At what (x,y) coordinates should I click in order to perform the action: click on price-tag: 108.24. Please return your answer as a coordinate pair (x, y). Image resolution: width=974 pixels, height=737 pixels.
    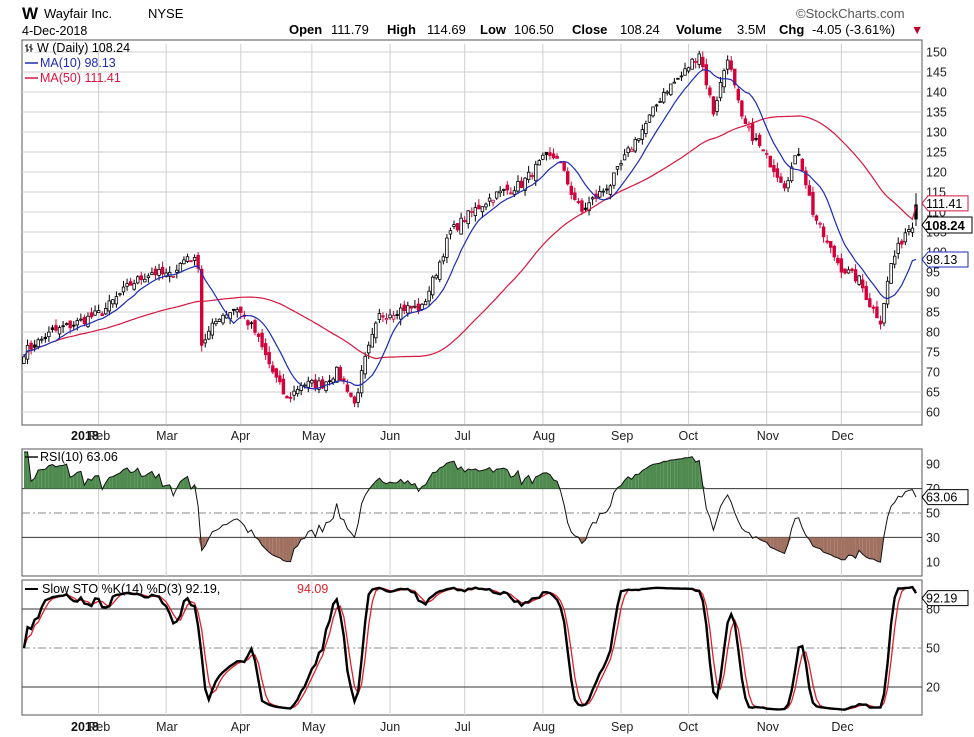
    Looking at the image, I should click on (947, 225).